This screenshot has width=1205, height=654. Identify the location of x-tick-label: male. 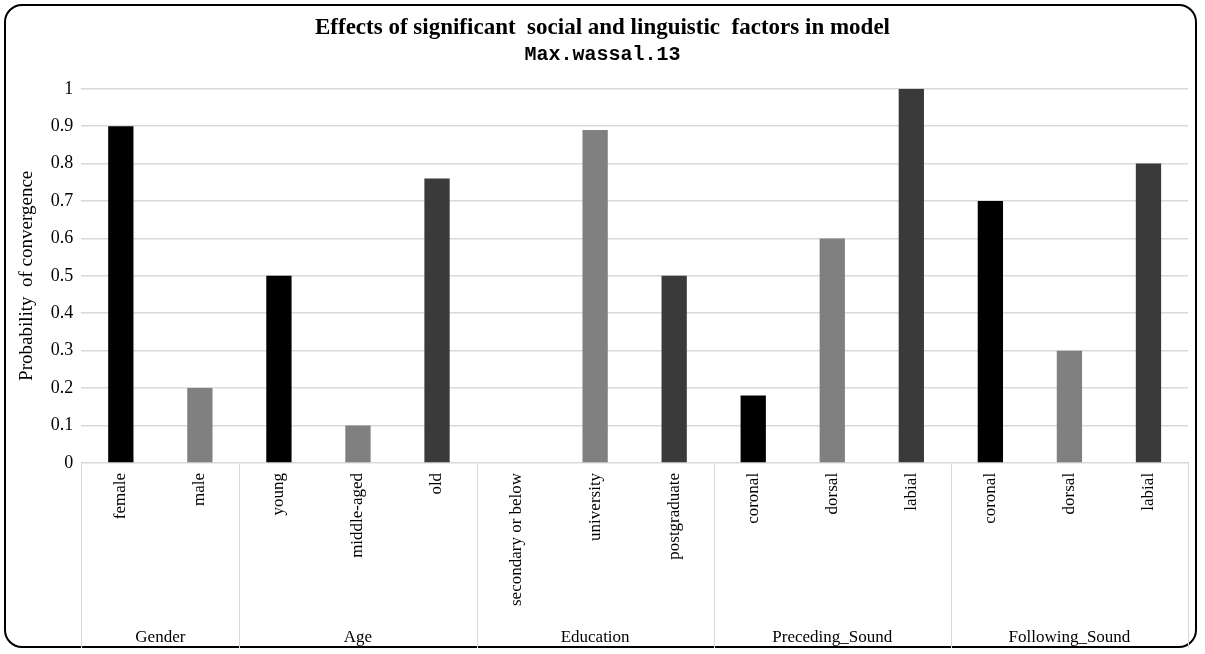
(199, 489).